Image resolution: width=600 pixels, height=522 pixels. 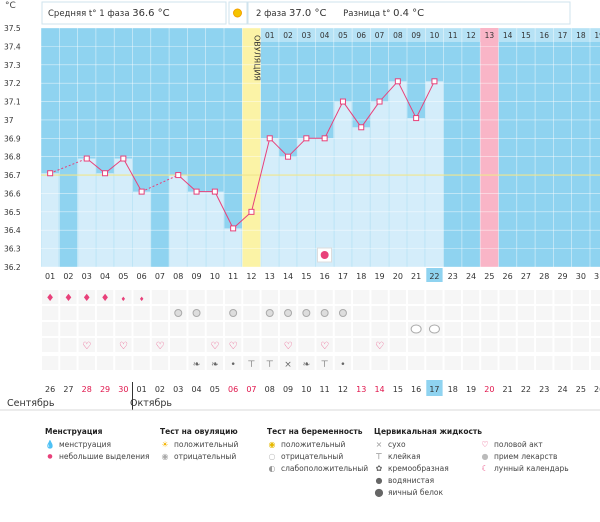 What do you see at coordinates (142, 389) in the screenshot?
I see `date-label: 01` at bounding box center [142, 389].